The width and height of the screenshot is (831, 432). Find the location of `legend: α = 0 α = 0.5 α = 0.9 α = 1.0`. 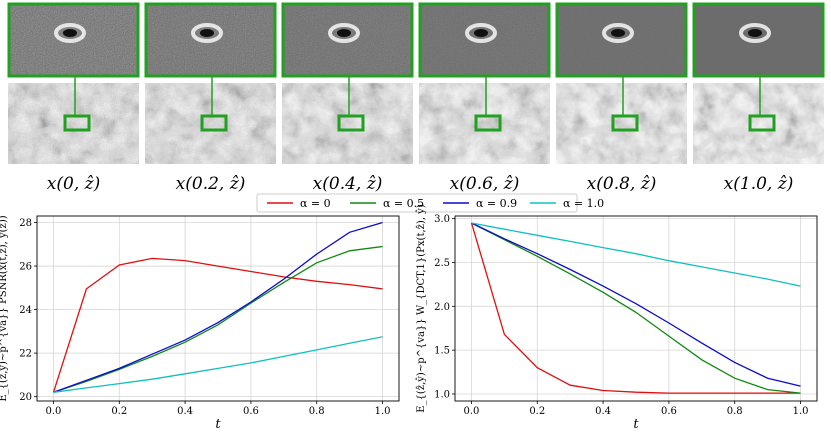

legend: α = 0 α = 0.5 α = 0.9 α = 1.0 is located at coordinates (430, 203).